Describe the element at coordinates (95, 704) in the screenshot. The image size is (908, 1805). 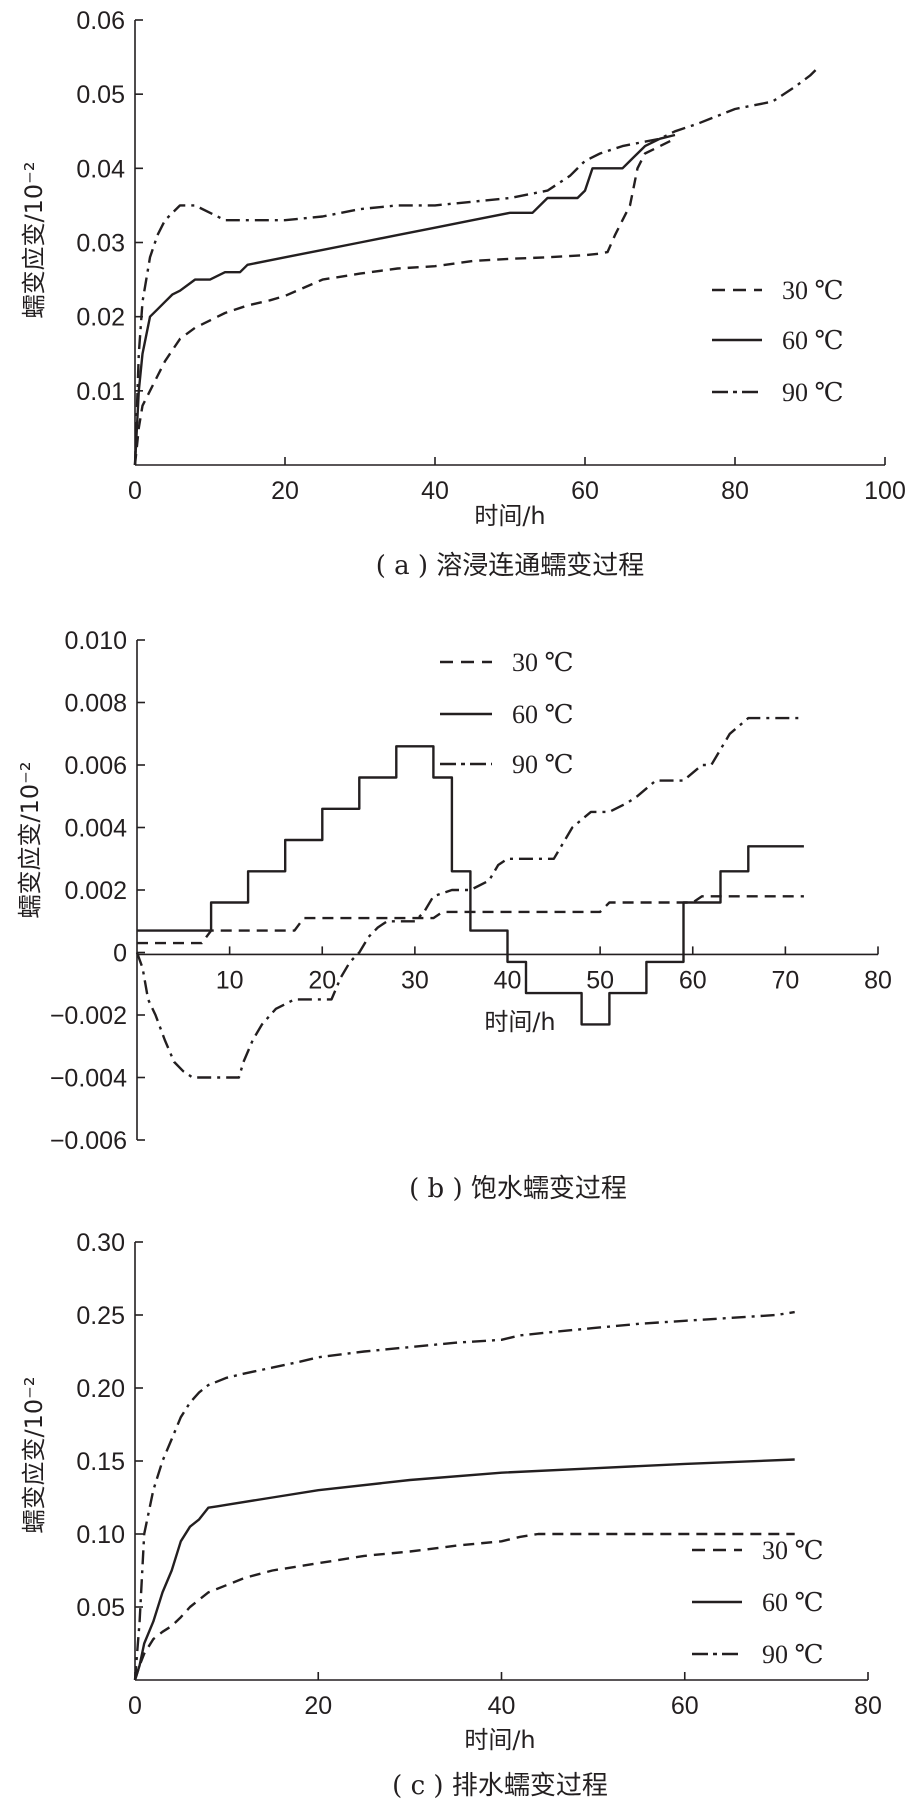
I see `y-tick-label: 0.008` at that location.